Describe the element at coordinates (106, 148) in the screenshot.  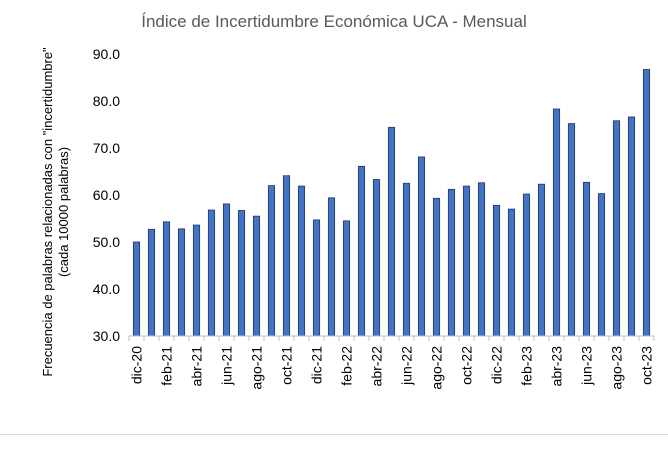
I see `y-tick-label: 70.0` at that location.